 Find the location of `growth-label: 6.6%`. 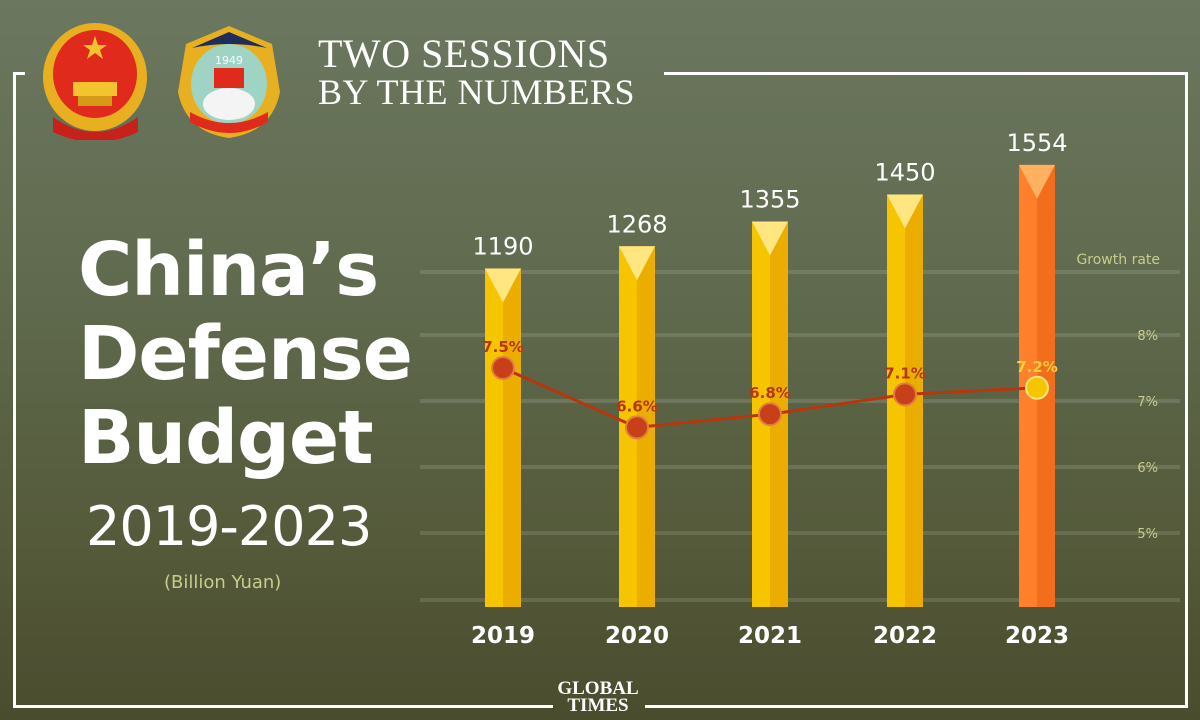

growth-label: 6.6% is located at coordinates (637, 406).